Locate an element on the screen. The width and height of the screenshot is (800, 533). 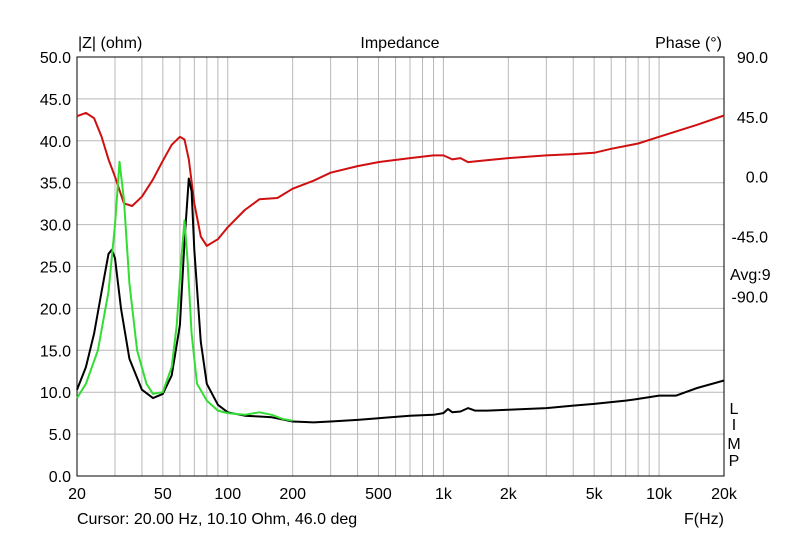
y-tick-label-left: 0.0 is located at coordinates (60, 477).